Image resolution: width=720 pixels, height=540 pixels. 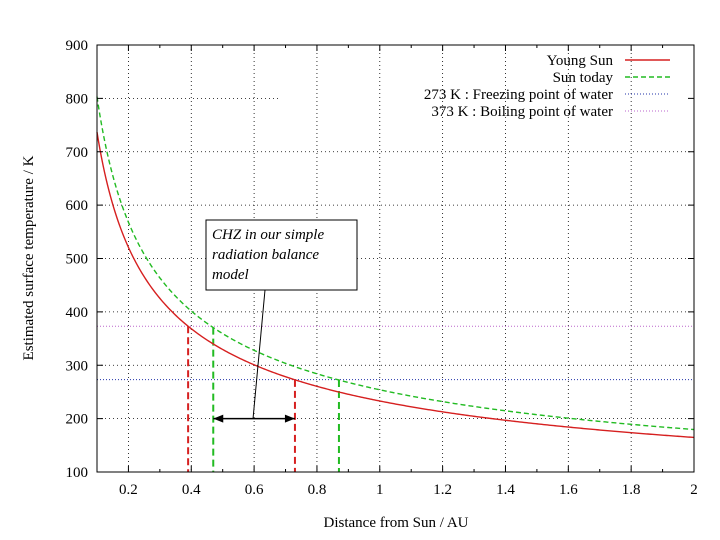 I want to click on reference-lines, so click(x=395, y=353).